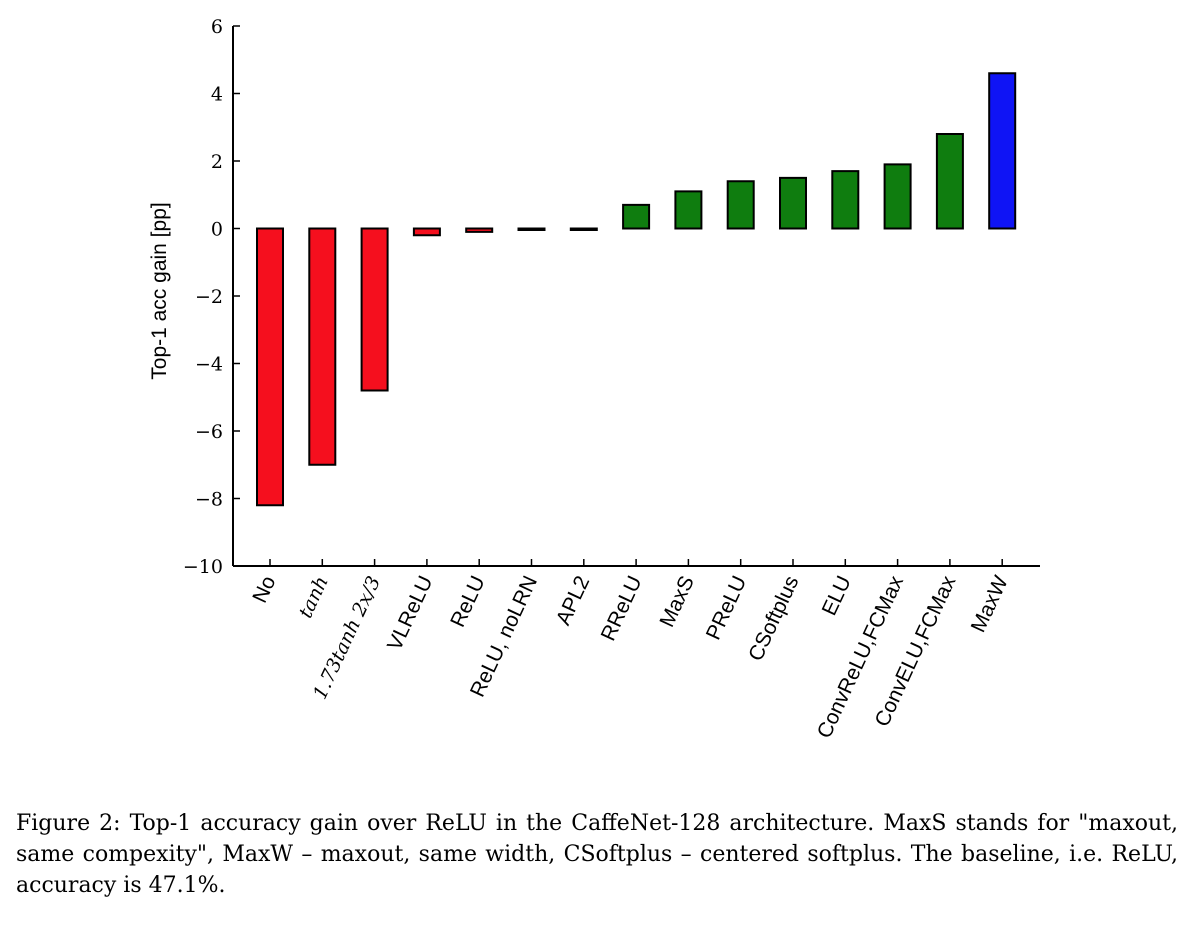  Describe the element at coordinates (209, 365) in the screenshot. I see `y-tick-label: −4` at that location.